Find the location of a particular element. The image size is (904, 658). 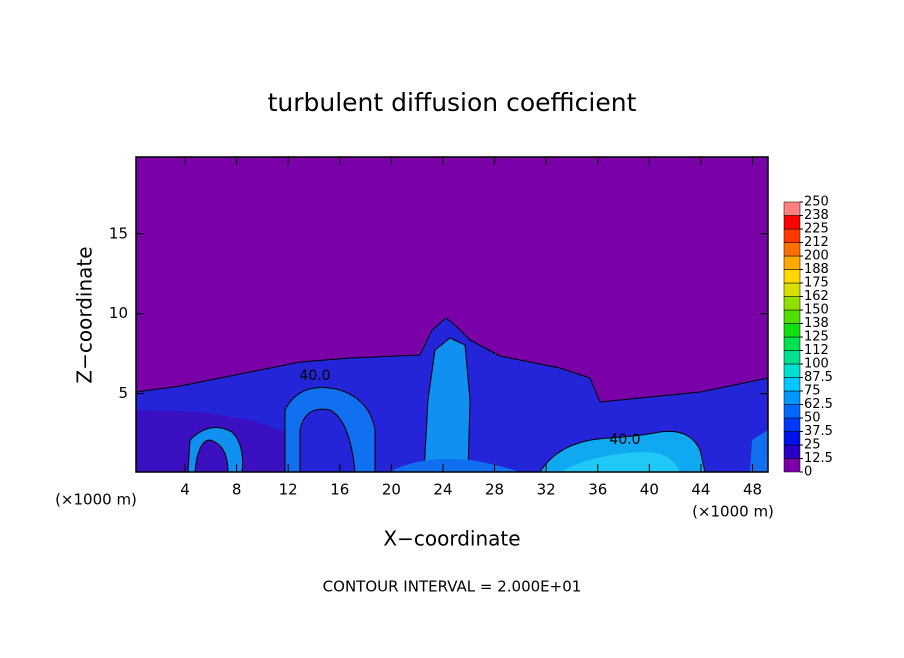

colorbar-label: 250 is located at coordinates (816, 202).